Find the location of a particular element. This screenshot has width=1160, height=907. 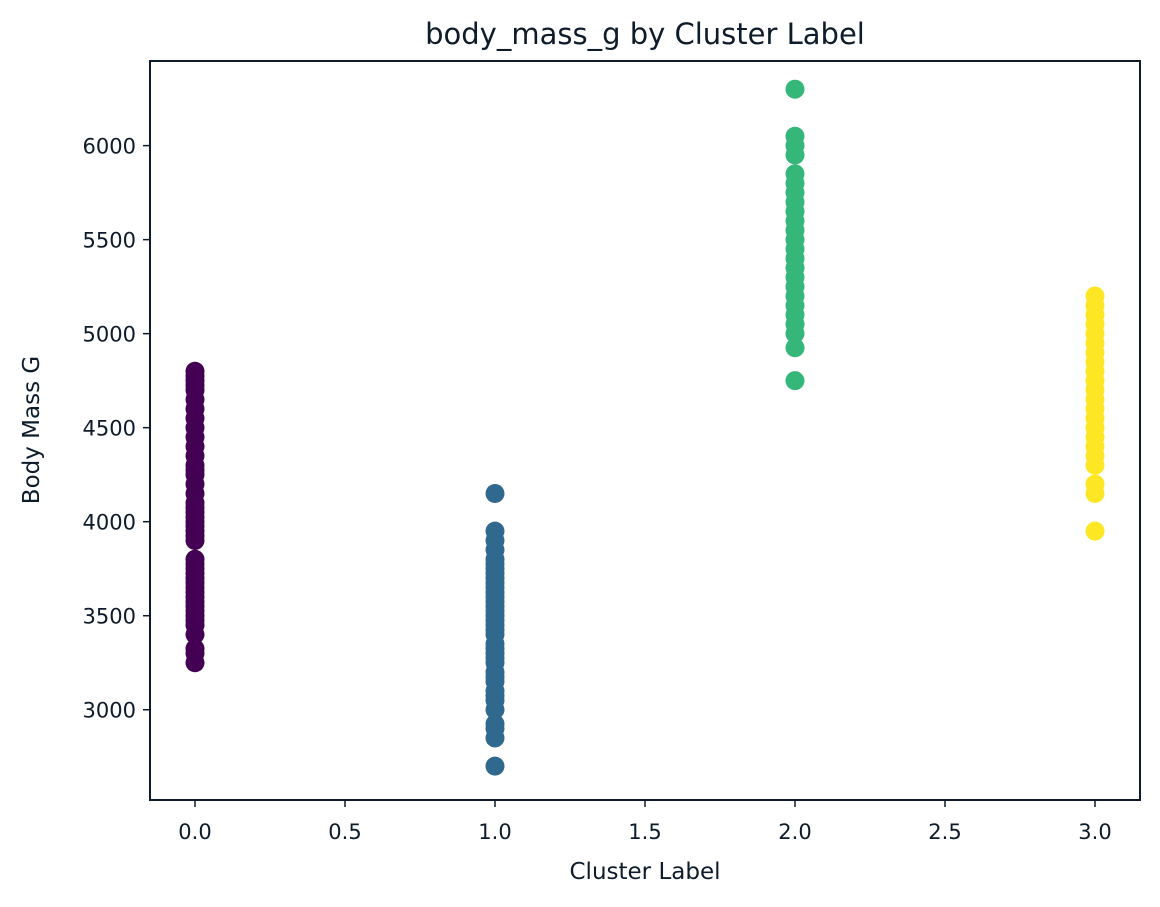

x-tick-label: 1.0 is located at coordinates (494, 832).